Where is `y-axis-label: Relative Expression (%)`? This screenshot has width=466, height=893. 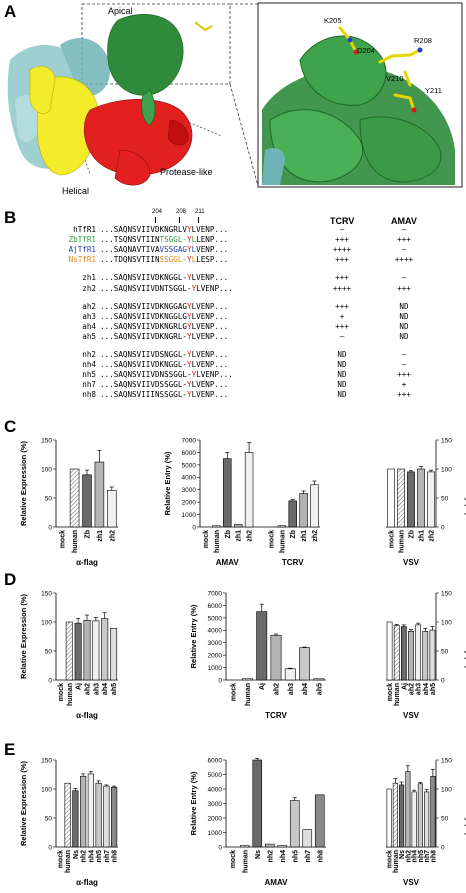
y-axis-label: Relative Expression (%) is located at coordinates (23, 483).